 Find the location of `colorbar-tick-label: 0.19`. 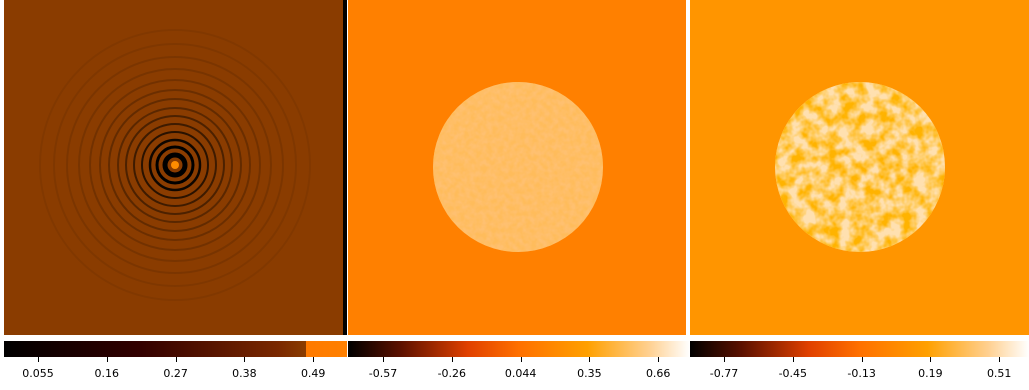

colorbar-tick-label: 0.19 is located at coordinates (930, 373).